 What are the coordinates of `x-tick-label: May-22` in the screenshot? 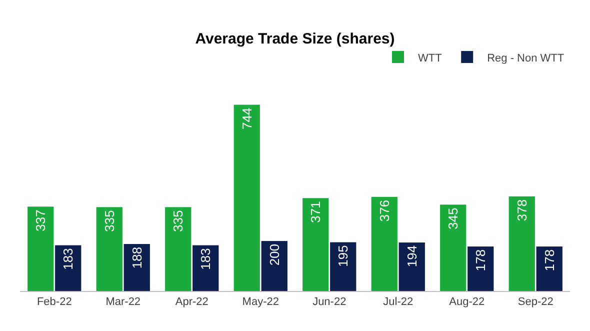 It's located at (260, 302).